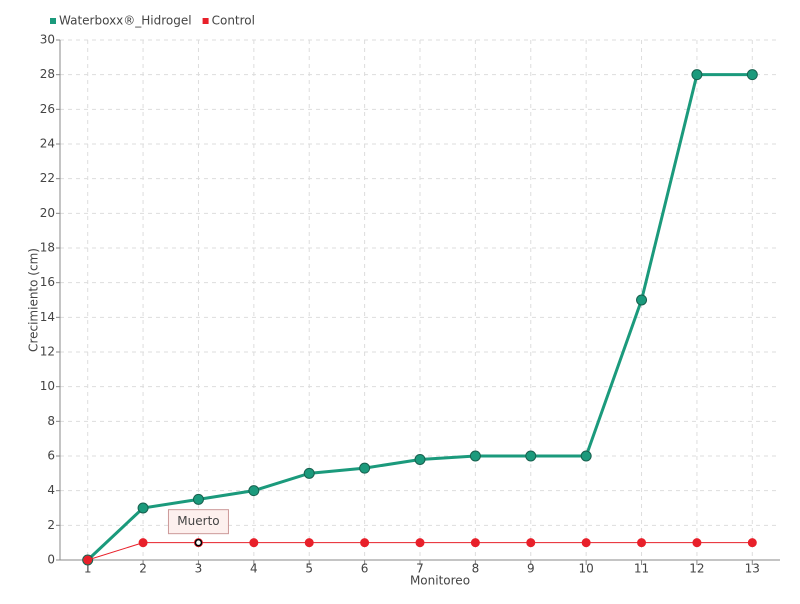 The width and height of the screenshot is (800, 604). I want to click on y-tick-label: 8, so click(51, 421).